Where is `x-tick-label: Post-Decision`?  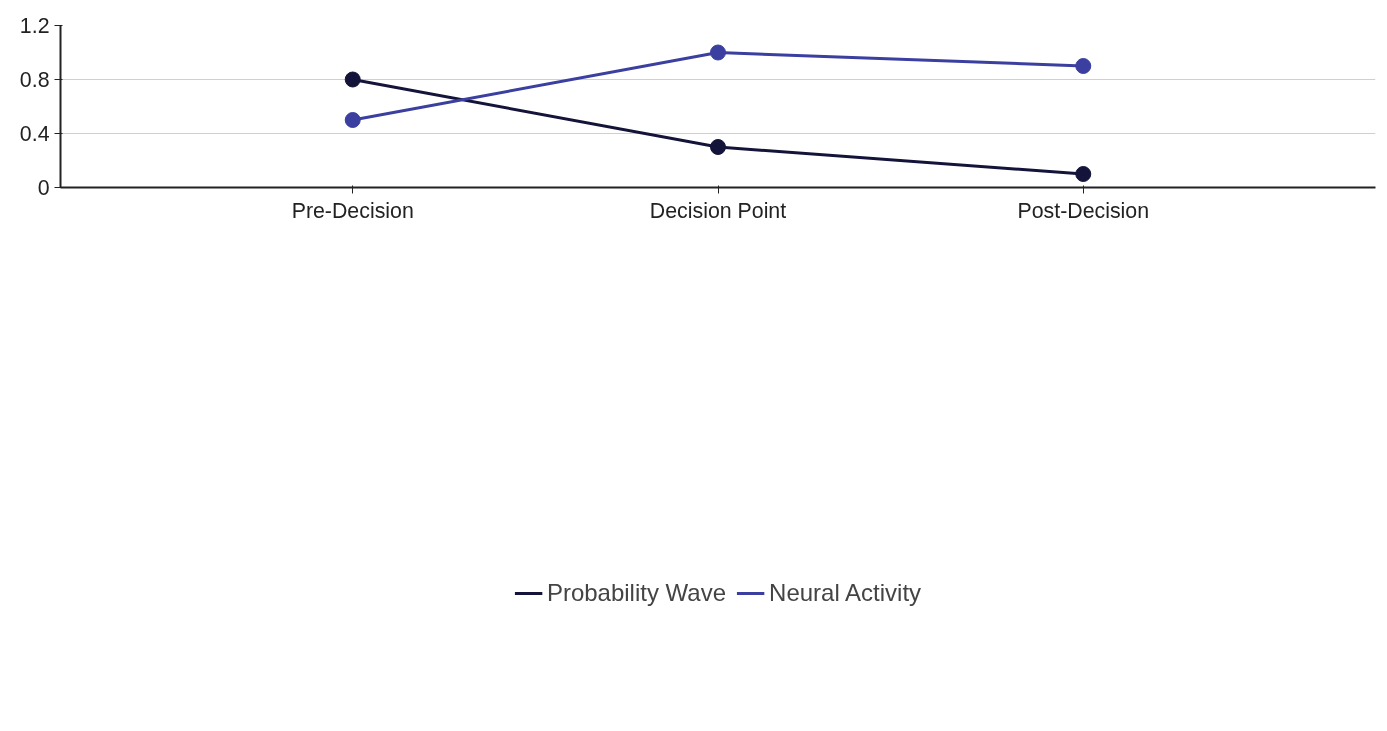 x-tick-label: Post-Decision is located at coordinates (1083, 210).